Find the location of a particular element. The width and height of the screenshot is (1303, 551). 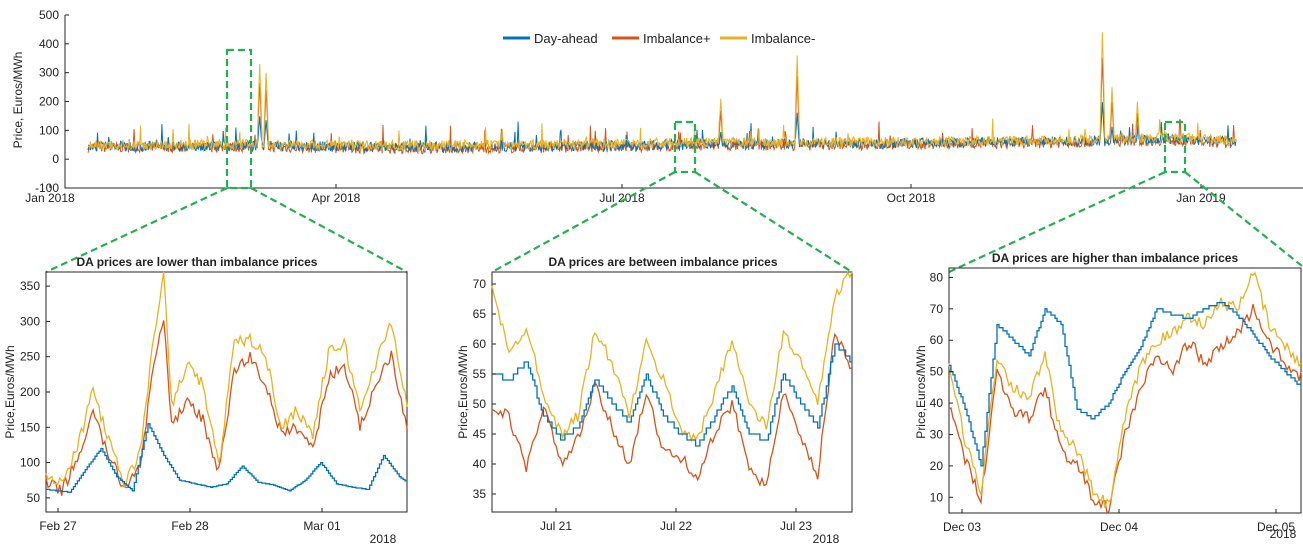

legend-label-imbalance-minus: Imbalance- is located at coordinates (783, 38).